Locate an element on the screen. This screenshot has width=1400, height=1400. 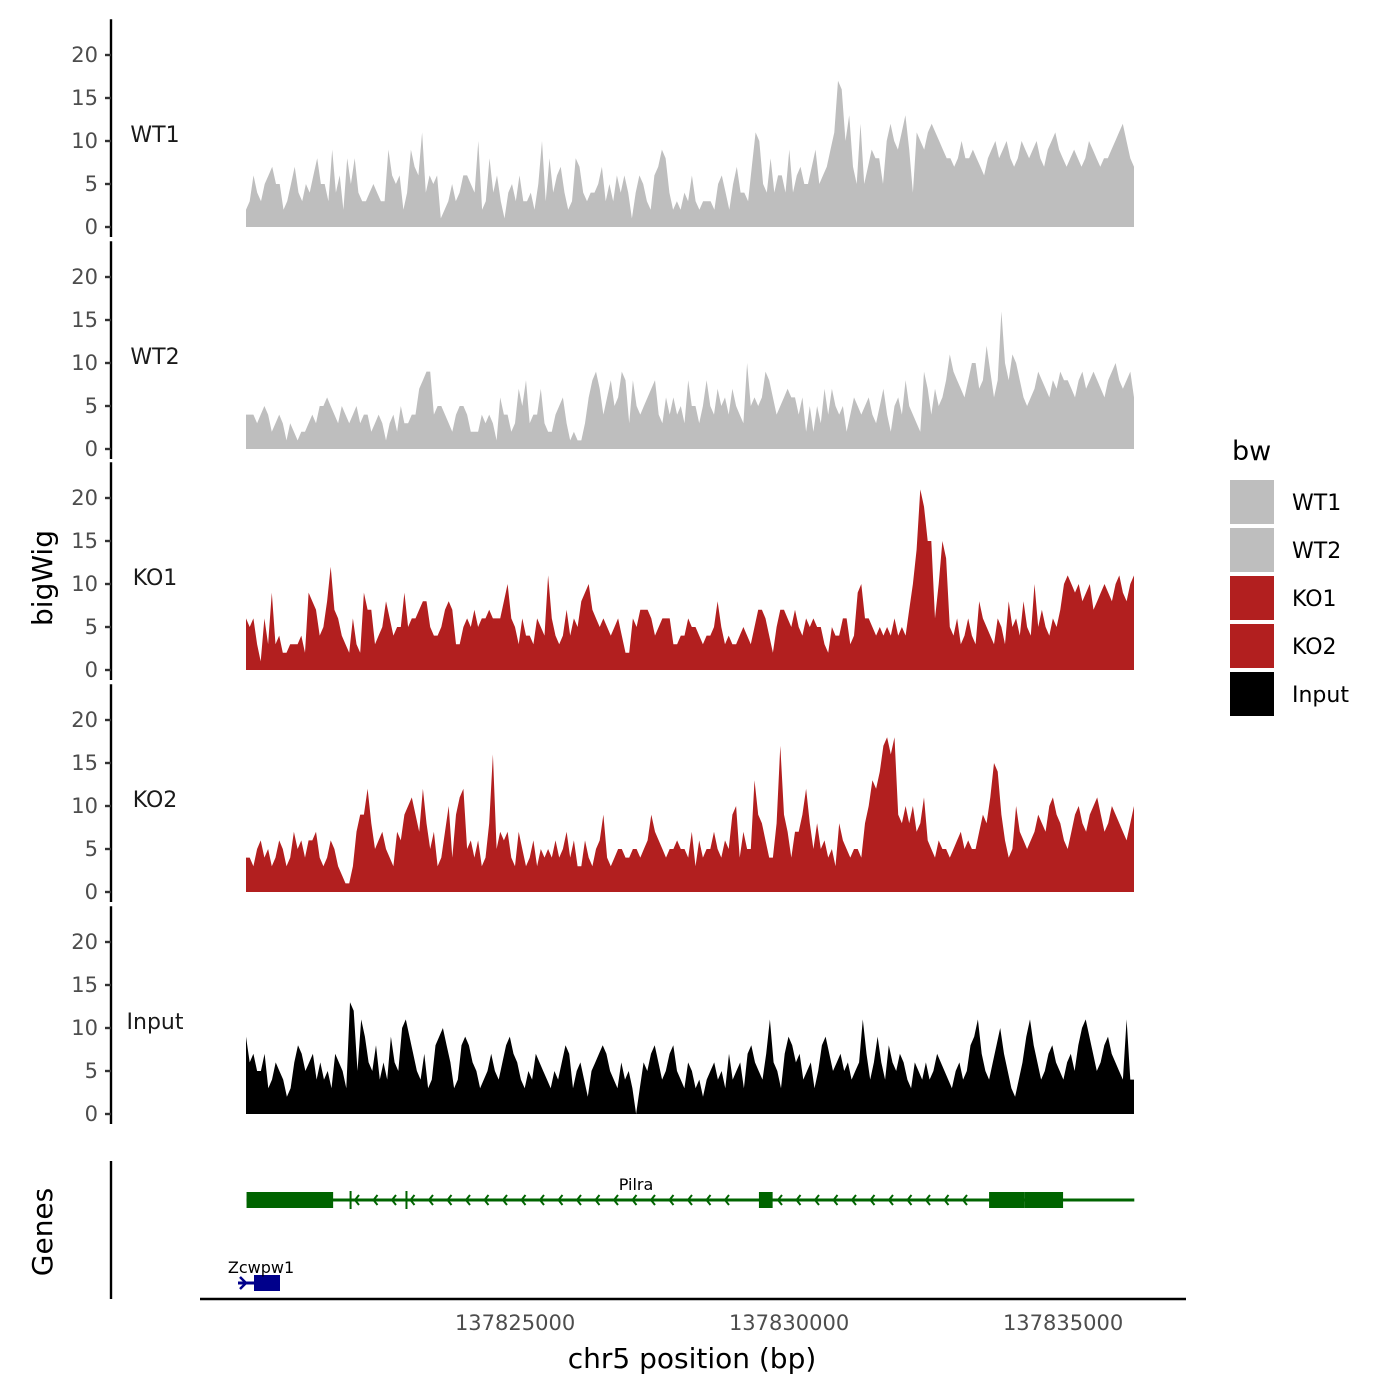
coverage-area-input is located at coordinates (690, 1058).